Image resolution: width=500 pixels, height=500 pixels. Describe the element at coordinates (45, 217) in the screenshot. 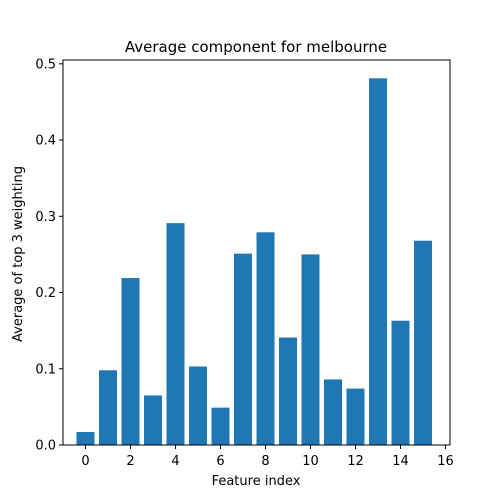

I see `y-tick-label: 0.3` at that location.